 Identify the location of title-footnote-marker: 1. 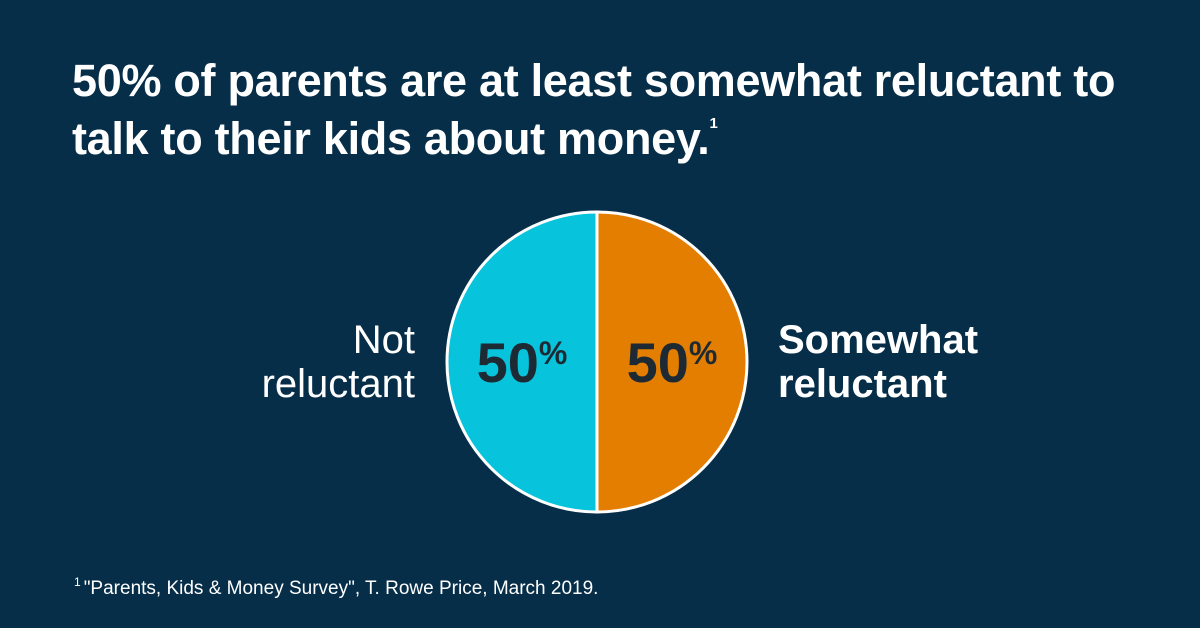
(713, 123).